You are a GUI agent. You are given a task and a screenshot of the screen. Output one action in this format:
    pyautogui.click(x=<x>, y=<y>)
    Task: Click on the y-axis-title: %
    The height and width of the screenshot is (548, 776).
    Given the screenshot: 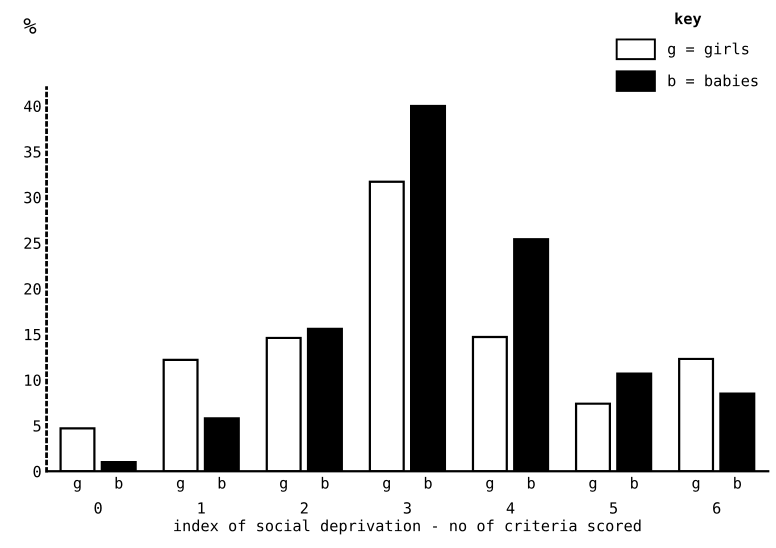 What is the action you would take?
    pyautogui.click(x=30, y=26)
    